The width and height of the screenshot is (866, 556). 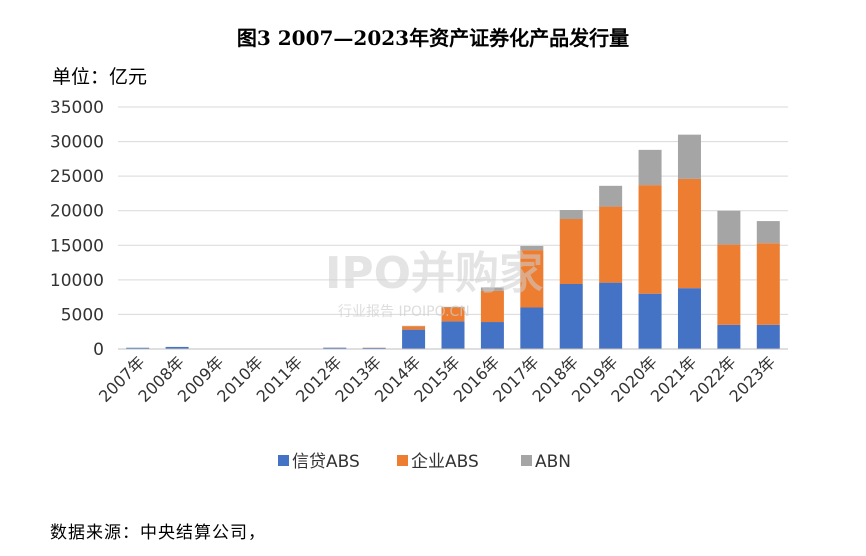 I want to click on y-tick-label: 10000, so click(x=77, y=281).